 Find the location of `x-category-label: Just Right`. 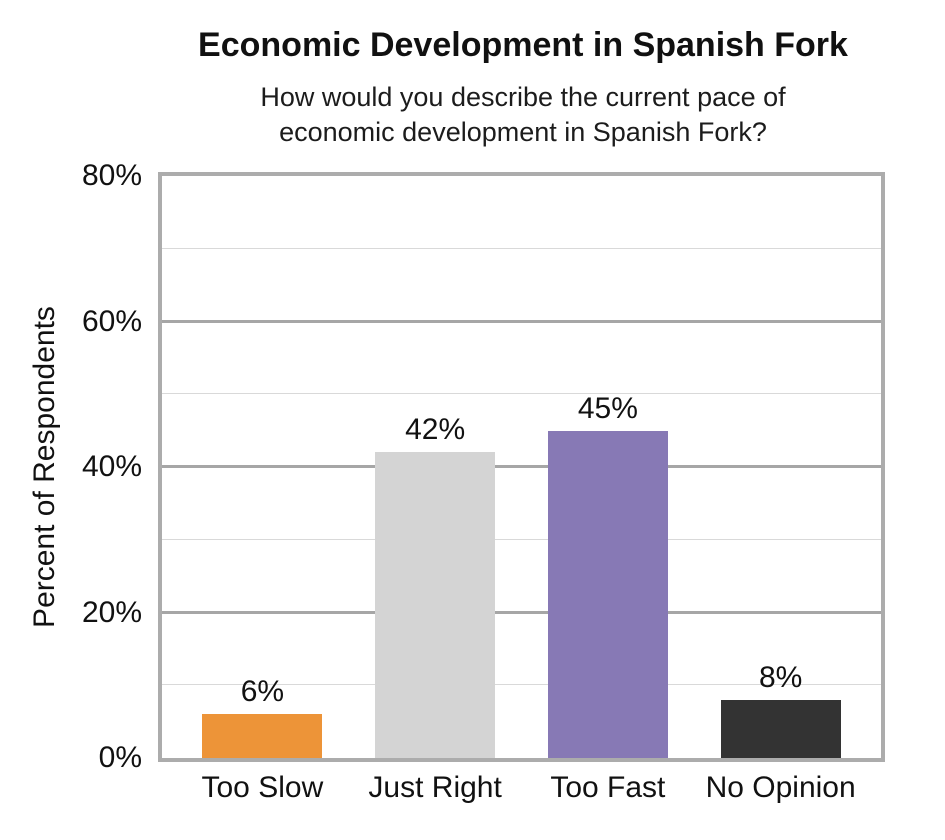

x-category-label: Just Right is located at coordinates (435, 787).